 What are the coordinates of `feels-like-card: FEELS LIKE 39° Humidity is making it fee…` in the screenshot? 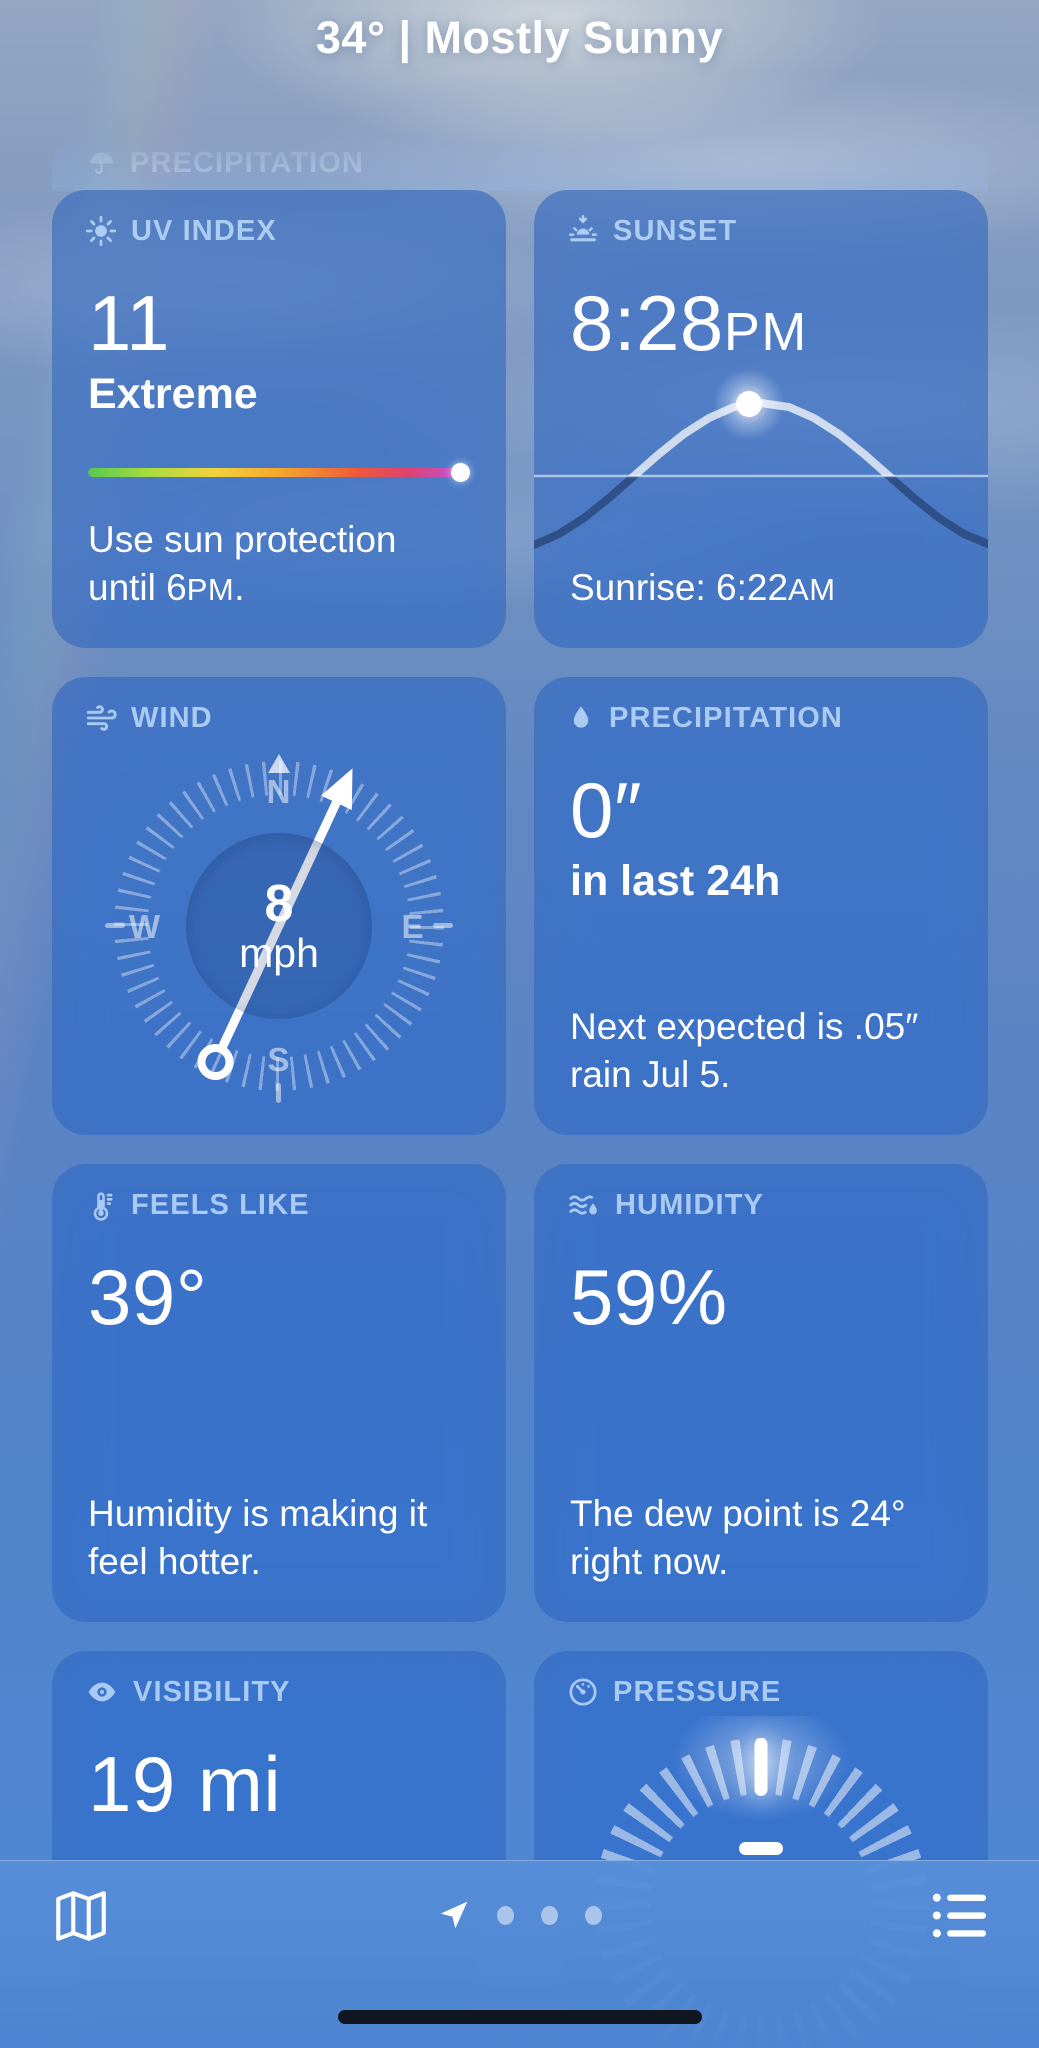 It's located at (279, 1393).